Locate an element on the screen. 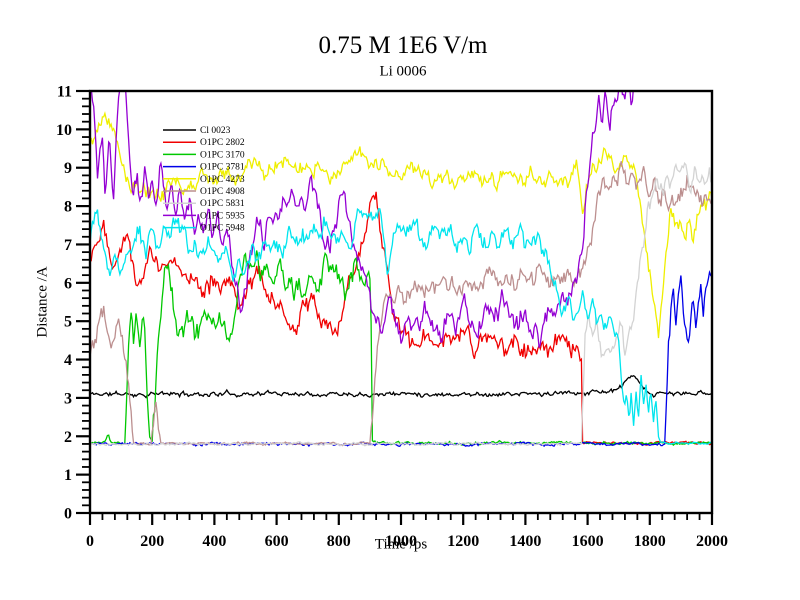 The height and width of the screenshot is (600, 800). legend-label: O1PC 4908 is located at coordinates (222, 192).